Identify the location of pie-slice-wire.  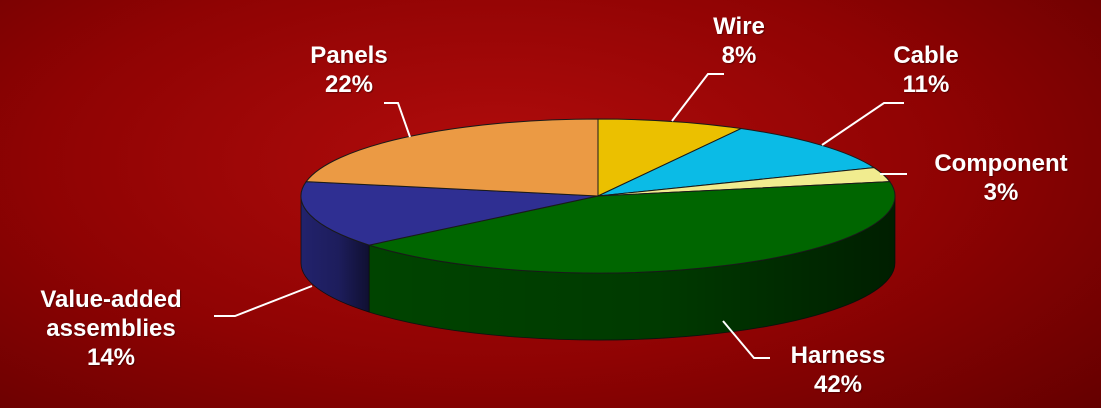
(669, 157).